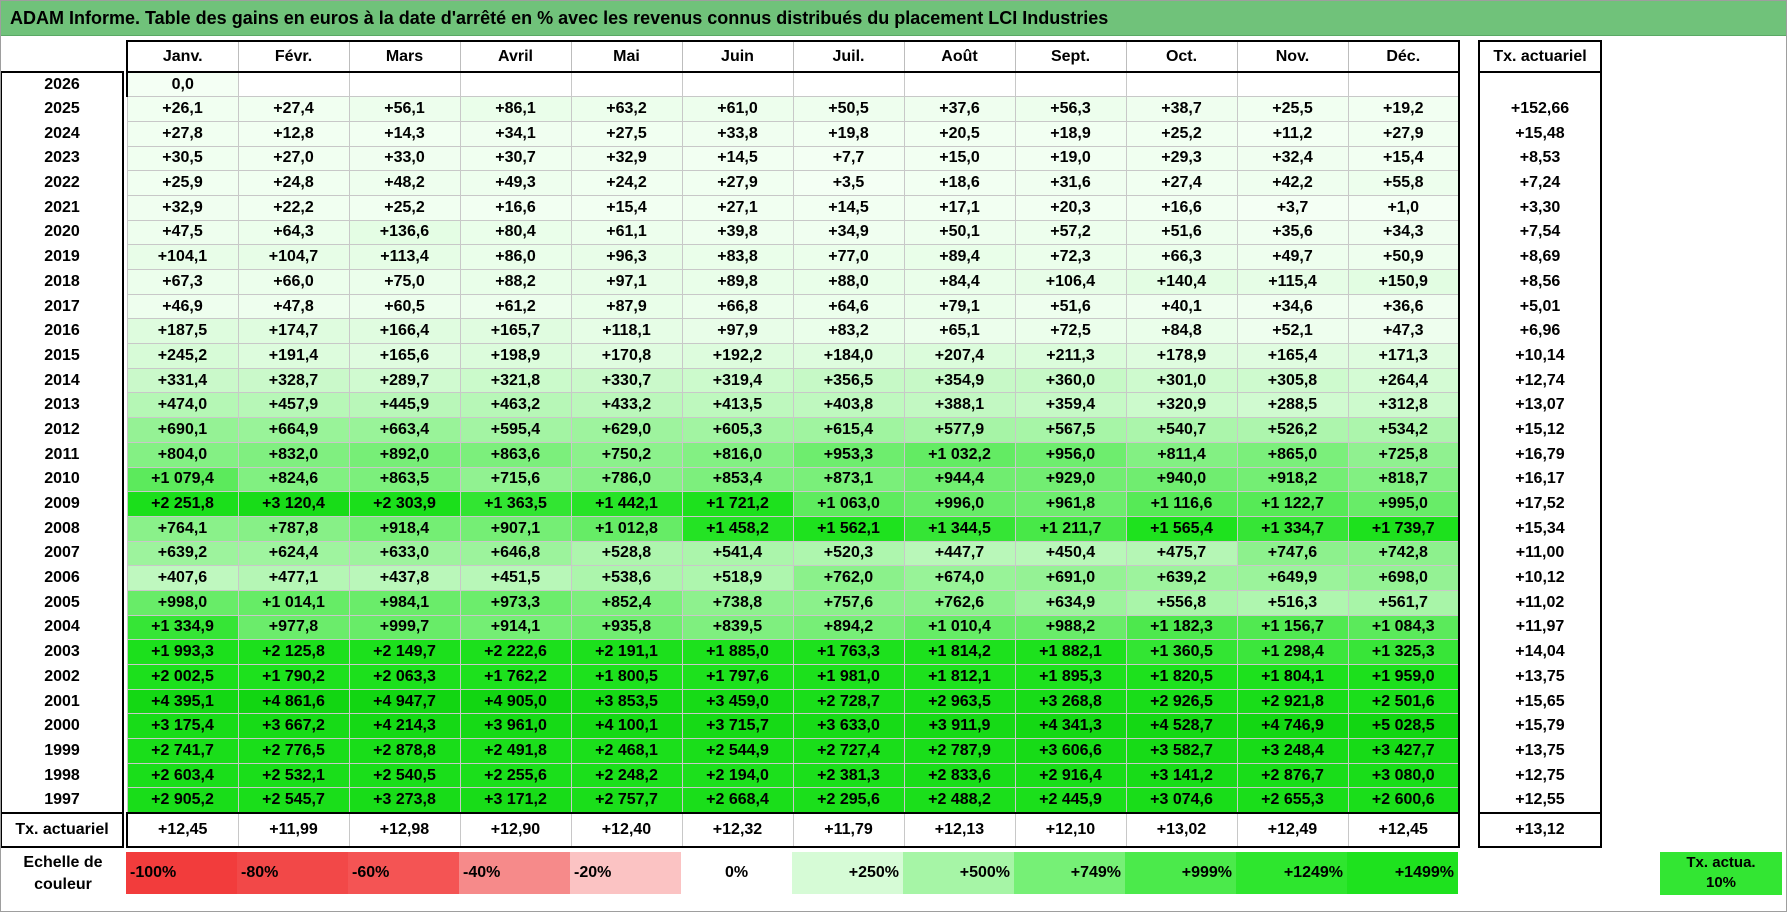 The image size is (1787, 912). I want to click on value-cell: +3 268,8, so click(1070, 701).